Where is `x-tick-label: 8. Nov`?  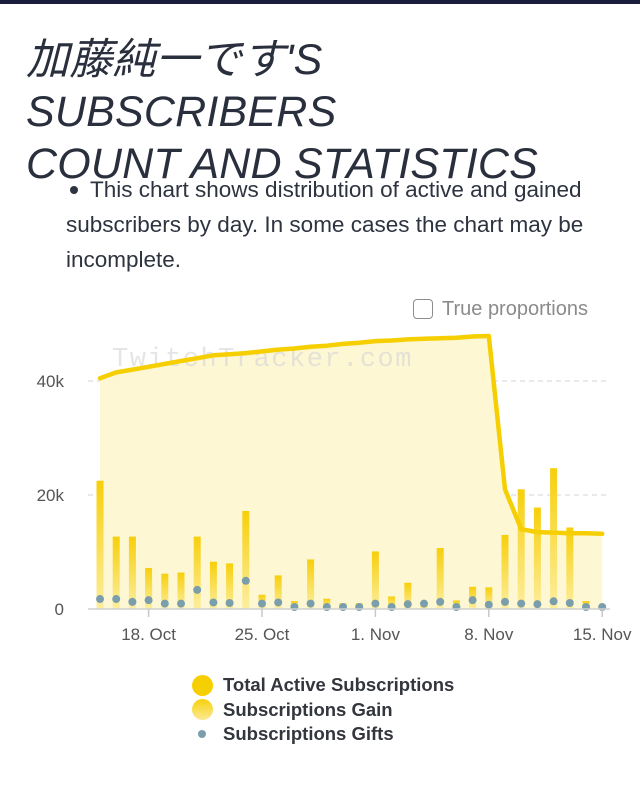
x-tick-label: 8. Nov is located at coordinates (489, 634).